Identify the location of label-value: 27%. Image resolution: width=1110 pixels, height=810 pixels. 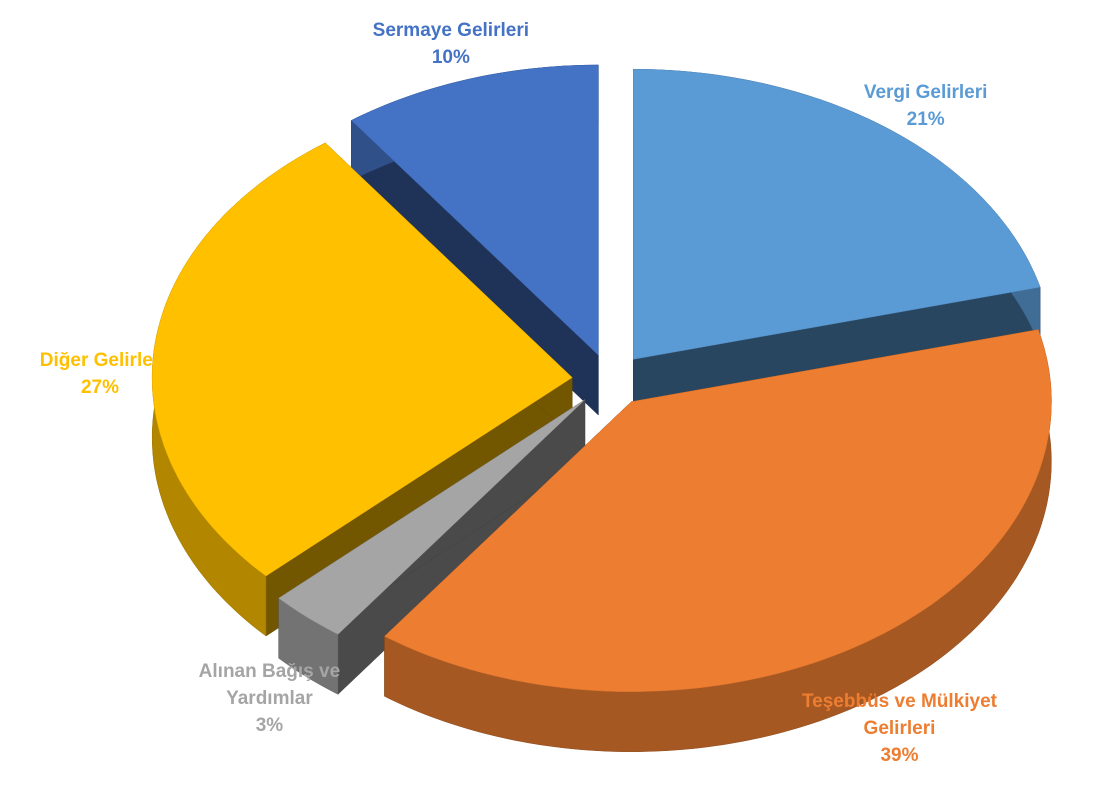
(100, 387).